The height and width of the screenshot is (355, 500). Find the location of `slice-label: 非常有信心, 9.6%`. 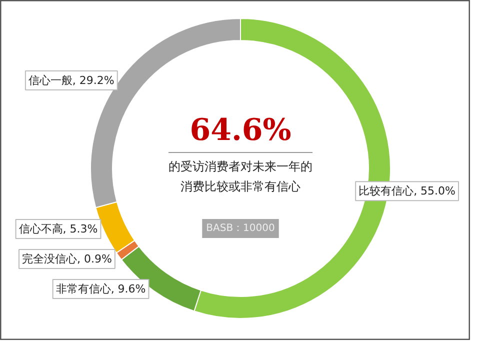

slice-label: 非常有信心, 9.6% is located at coordinates (101, 289).